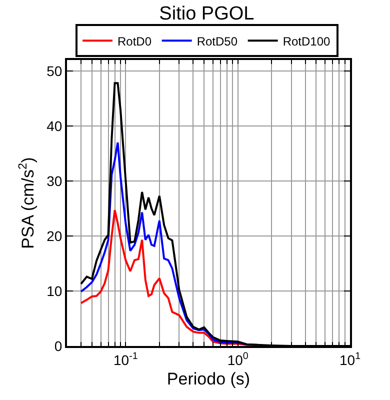  Describe the element at coordinates (206, 13) in the screenshot. I see `chart-title: Sitio PGOL` at that location.